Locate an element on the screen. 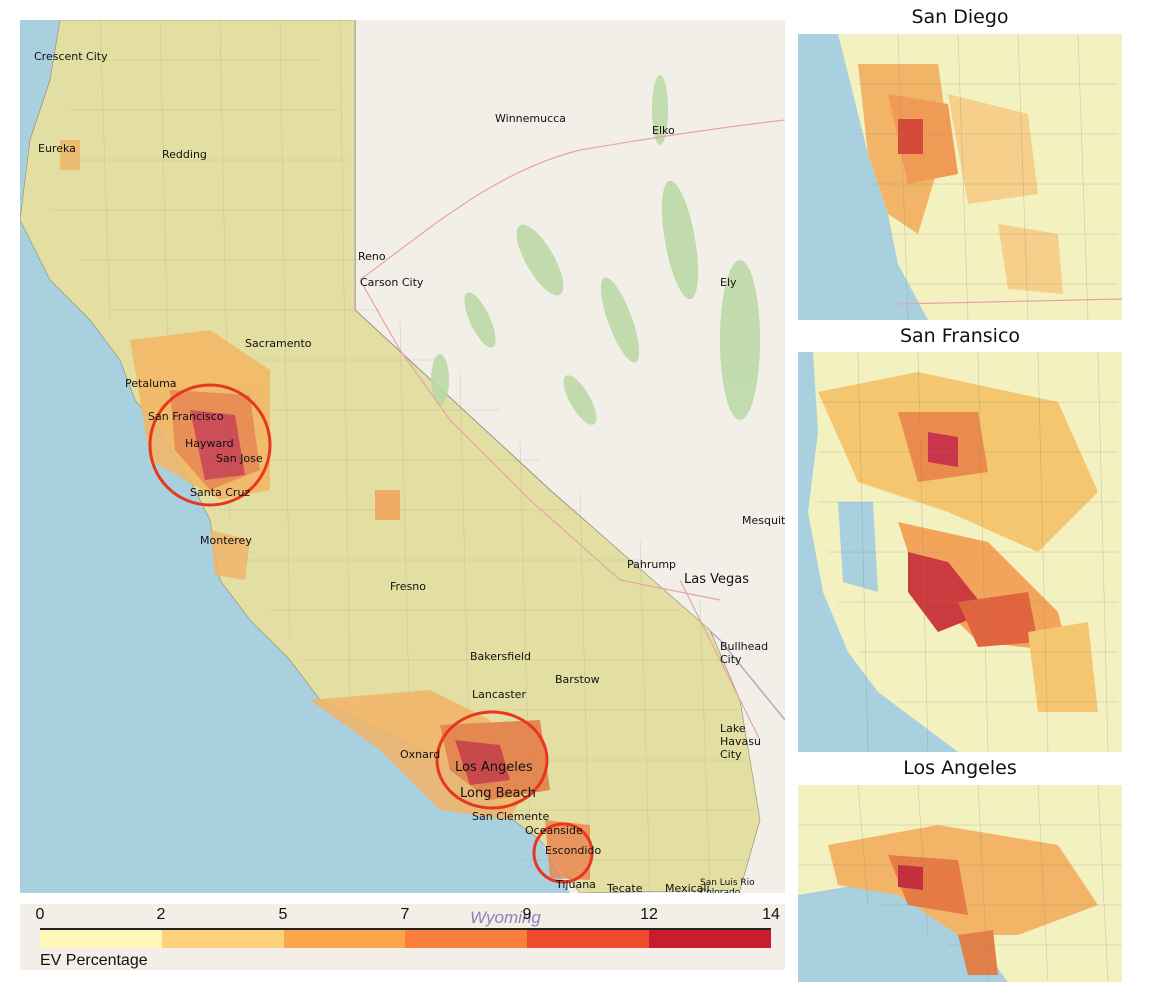  city-label: San Francisco is located at coordinates (186, 416).